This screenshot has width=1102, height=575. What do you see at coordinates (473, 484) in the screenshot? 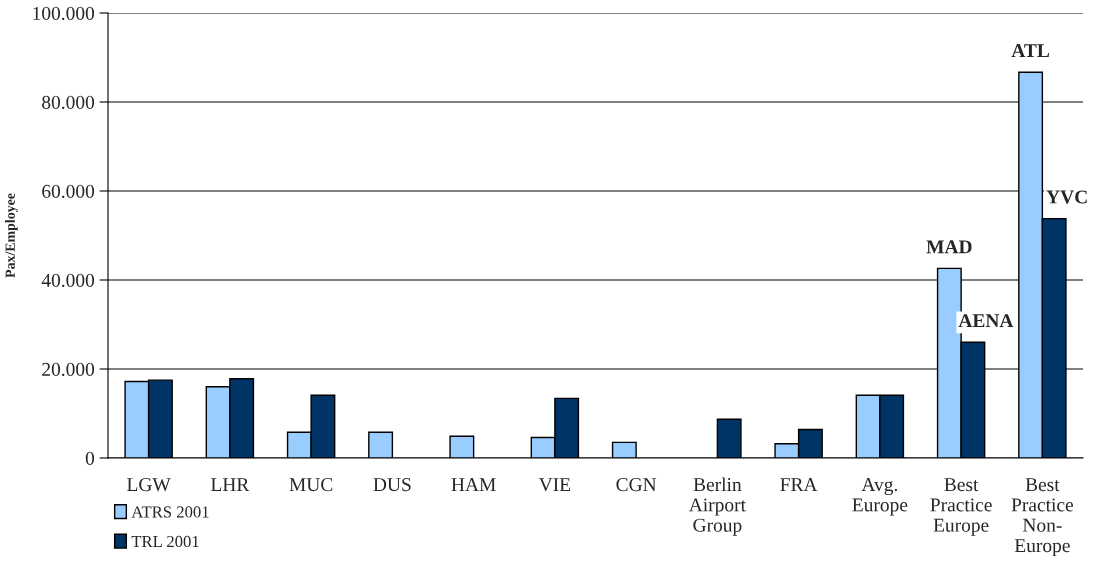
I see `x-tick-label: HAM` at bounding box center [473, 484].